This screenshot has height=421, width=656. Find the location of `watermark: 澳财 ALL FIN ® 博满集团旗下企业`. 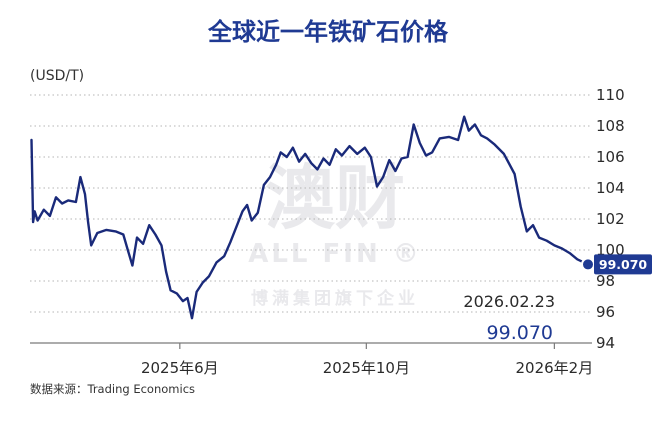

watermark: 澳财 ALL FIN ® 博满集团旗下企业 is located at coordinates (335, 233).